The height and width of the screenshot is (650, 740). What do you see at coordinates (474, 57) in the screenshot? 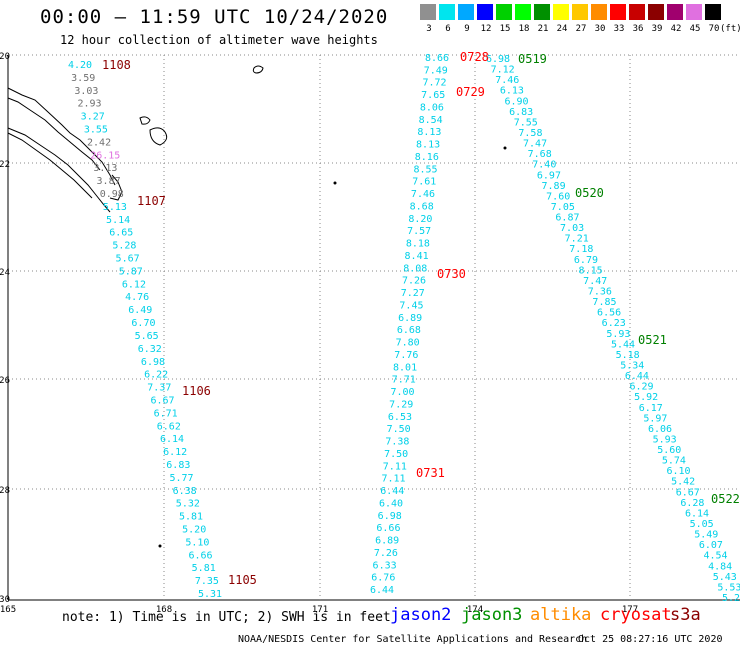
I see `time-marker: 0728` at bounding box center [474, 57].